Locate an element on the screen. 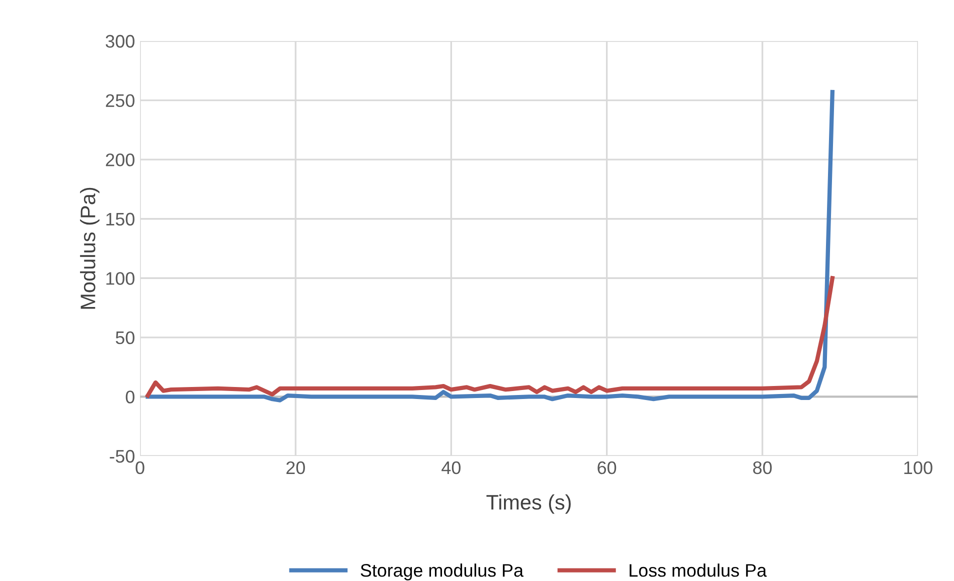 This screenshot has height=581, width=954. x-tick-label: 80 is located at coordinates (762, 467).